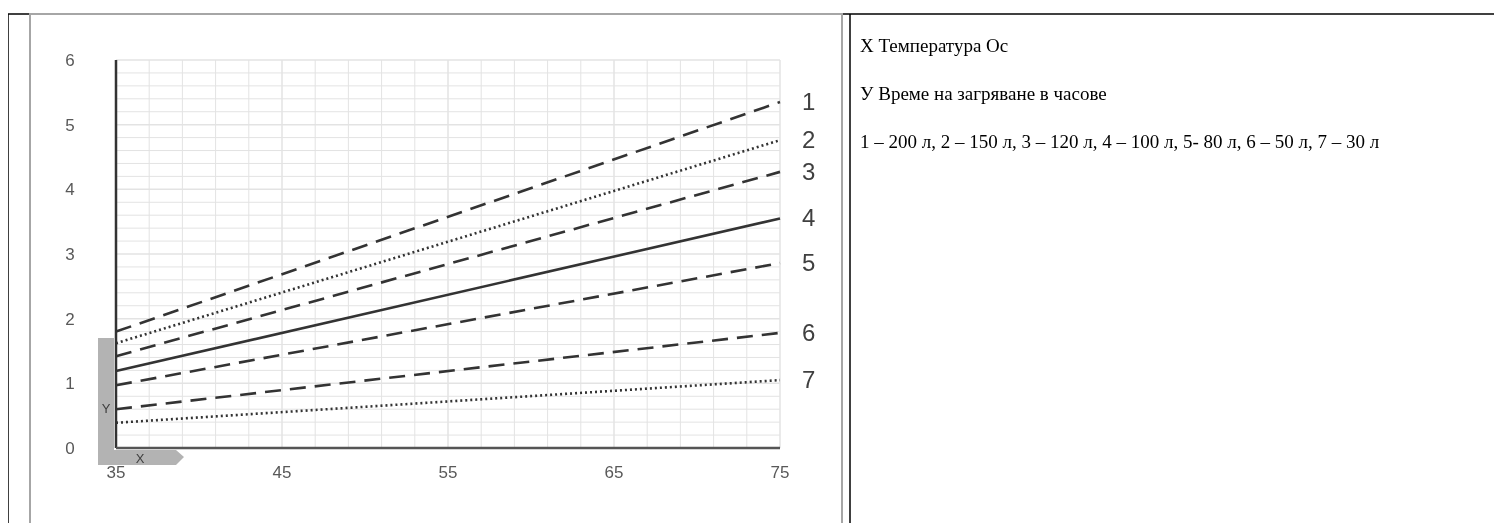 The image size is (1502, 531). Describe the element at coordinates (809, 332) in the screenshot. I see `series-label: 6` at that location.